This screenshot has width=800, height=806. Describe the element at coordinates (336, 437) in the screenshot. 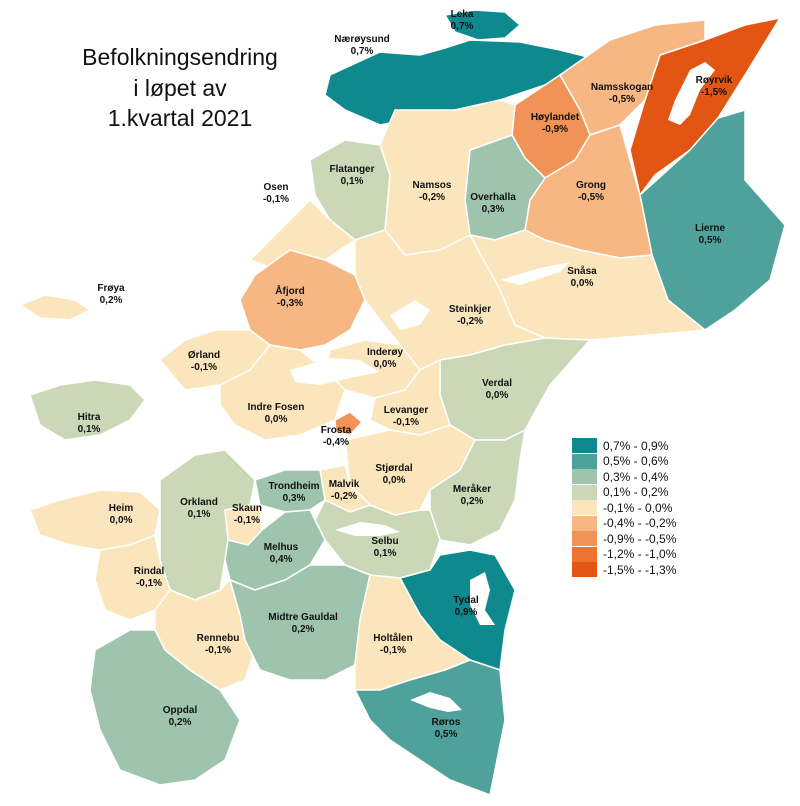

I see `label-frosta: Frosta -0,4%` at that location.